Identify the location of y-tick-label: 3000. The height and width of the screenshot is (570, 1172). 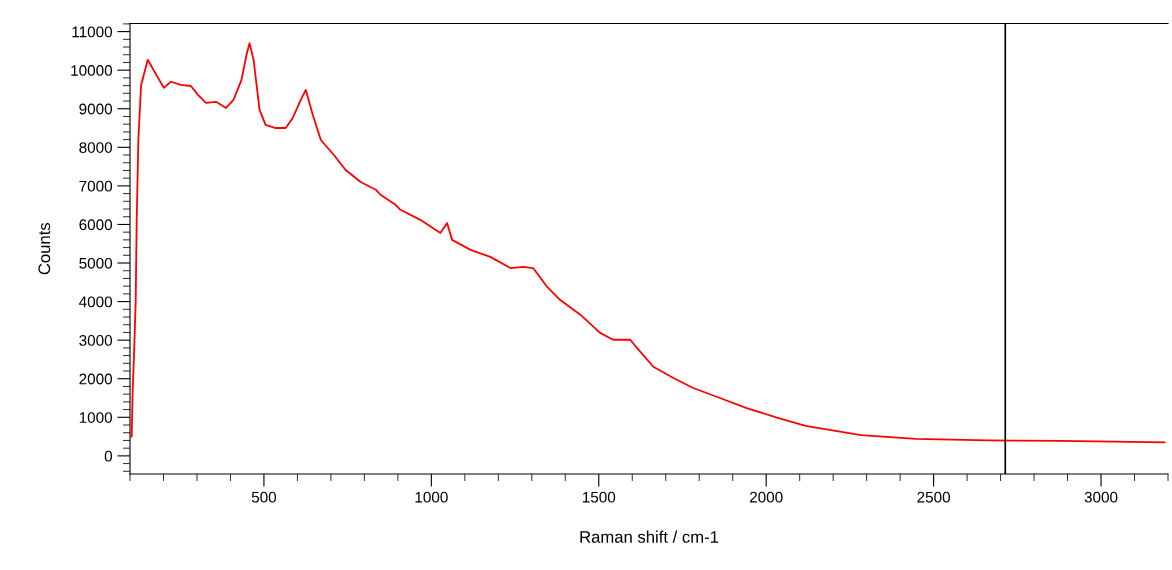
(96, 340).